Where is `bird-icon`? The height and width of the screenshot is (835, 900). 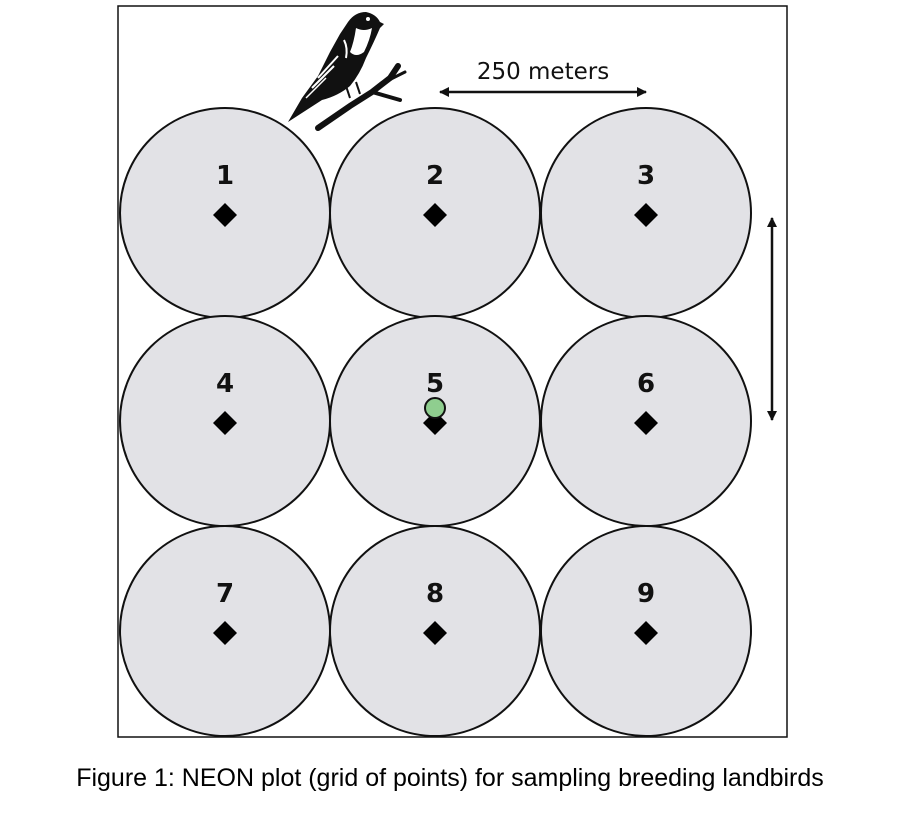
bird-icon is located at coordinates (347, 71).